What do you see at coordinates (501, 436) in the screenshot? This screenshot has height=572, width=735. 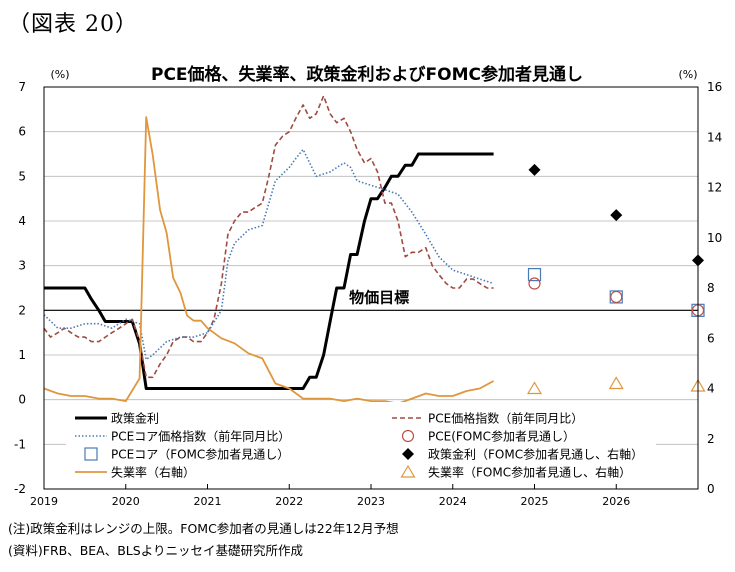 I see `legend-label: PCE(FOMC参加者見通し）` at bounding box center [501, 436].